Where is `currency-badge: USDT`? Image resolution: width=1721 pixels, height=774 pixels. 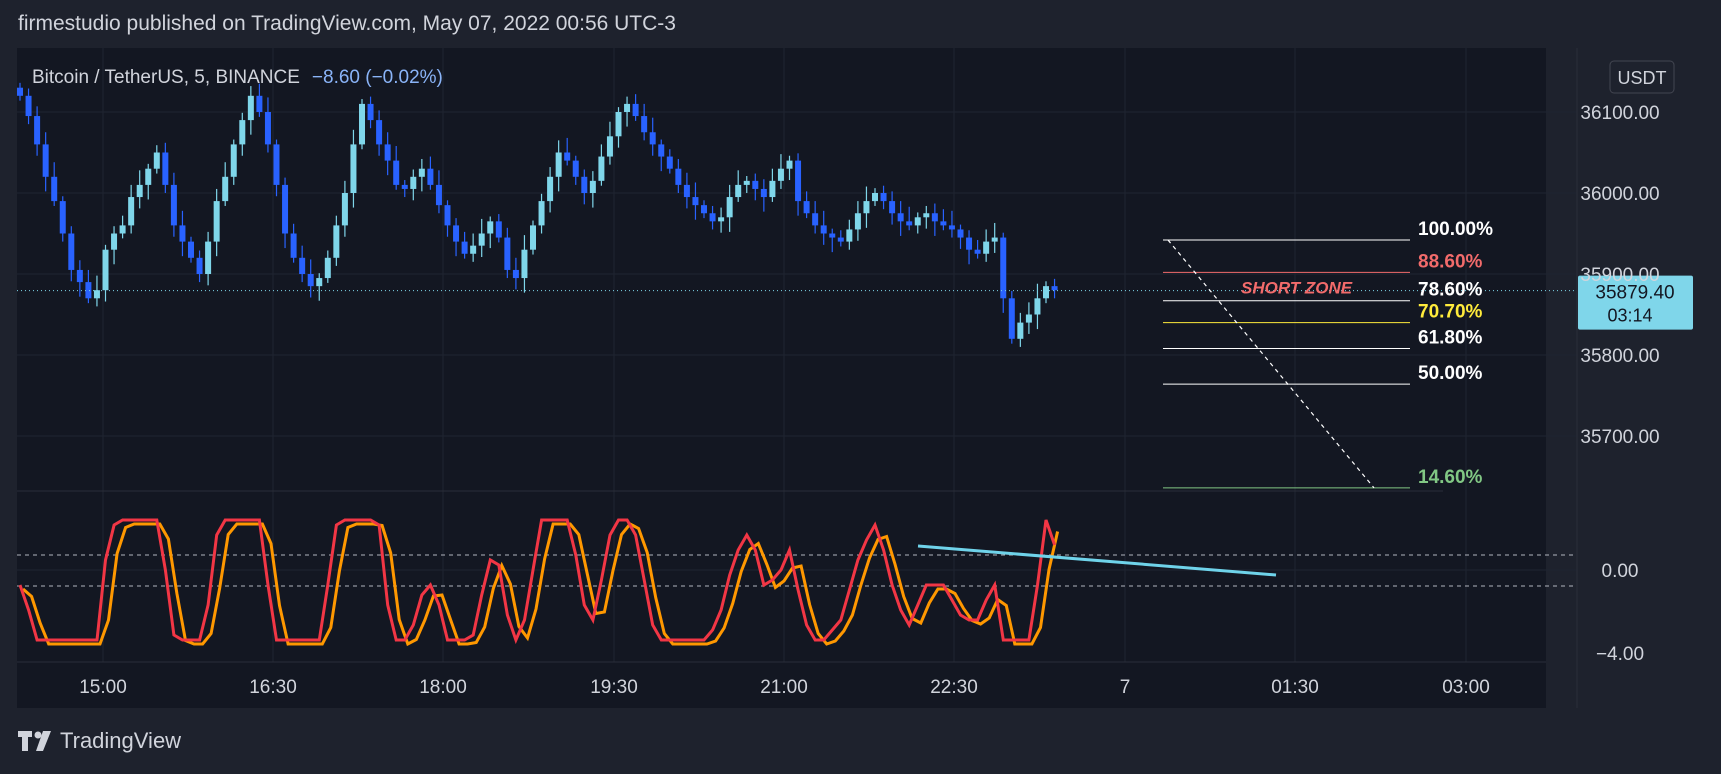 currency-badge: USDT is located at coordinates (1642, 77).